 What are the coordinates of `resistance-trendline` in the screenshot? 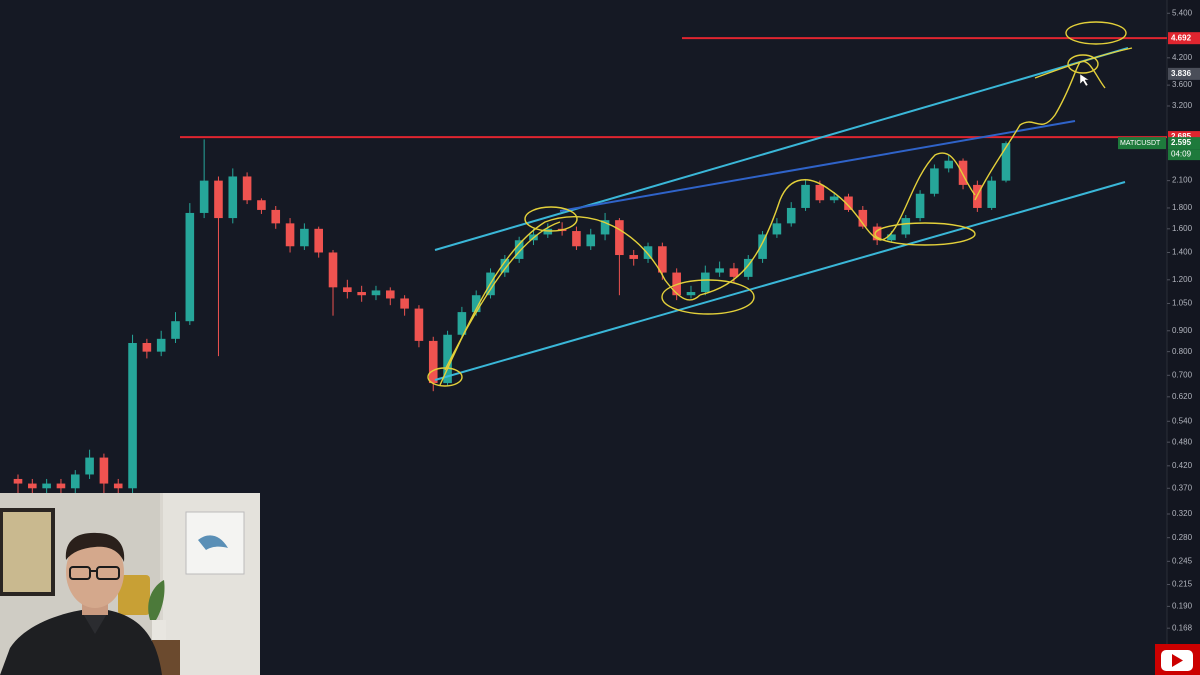 It's located at (817, 166).